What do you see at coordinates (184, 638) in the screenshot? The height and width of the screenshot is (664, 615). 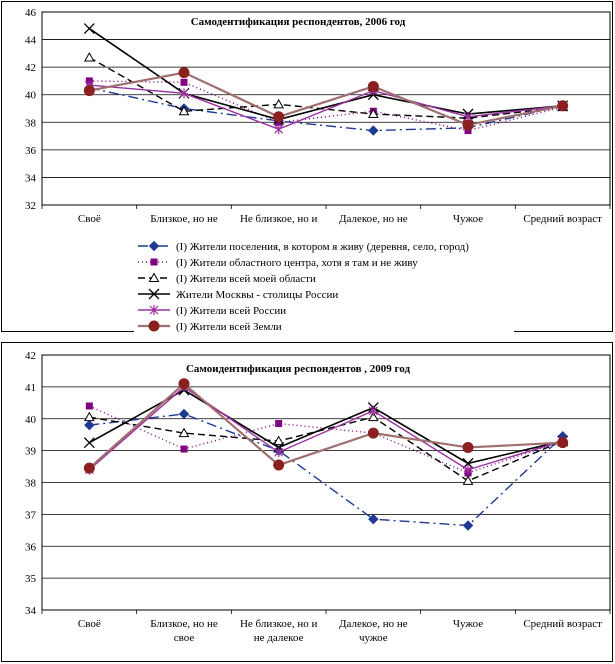 I see `x-tick-label: свое` at bounding box center [184, 638].